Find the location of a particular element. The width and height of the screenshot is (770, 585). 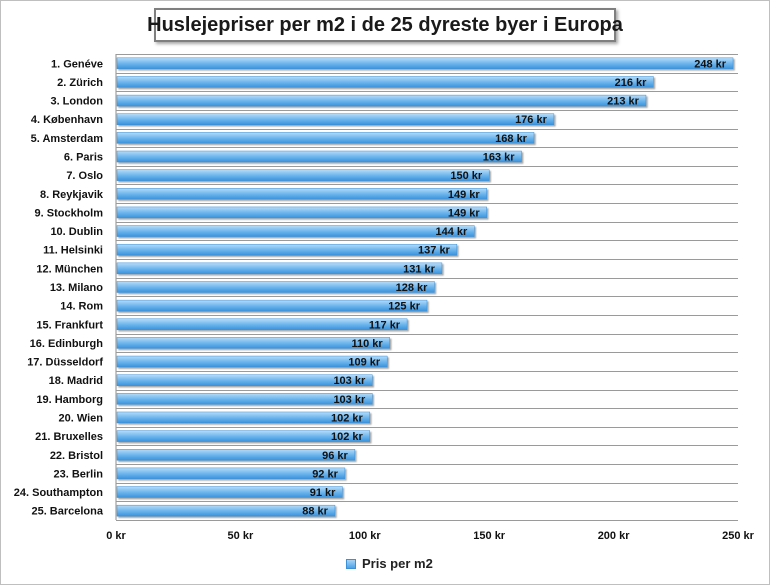

category-label: 23. Berlin is located at coordinates (78, 474).